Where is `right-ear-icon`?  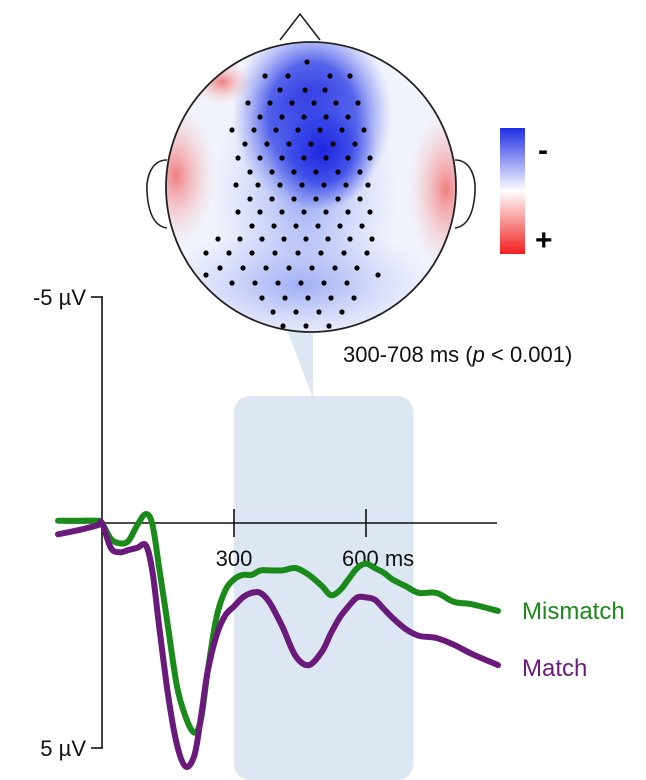
right-ear-icon is located at coordinates (465, 194).